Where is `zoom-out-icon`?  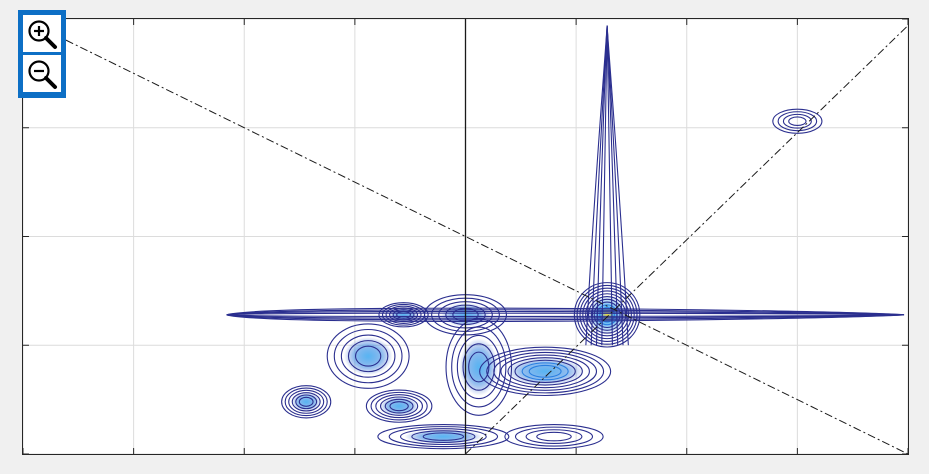 zoom-out-icon is located at coordinates (42, 74).